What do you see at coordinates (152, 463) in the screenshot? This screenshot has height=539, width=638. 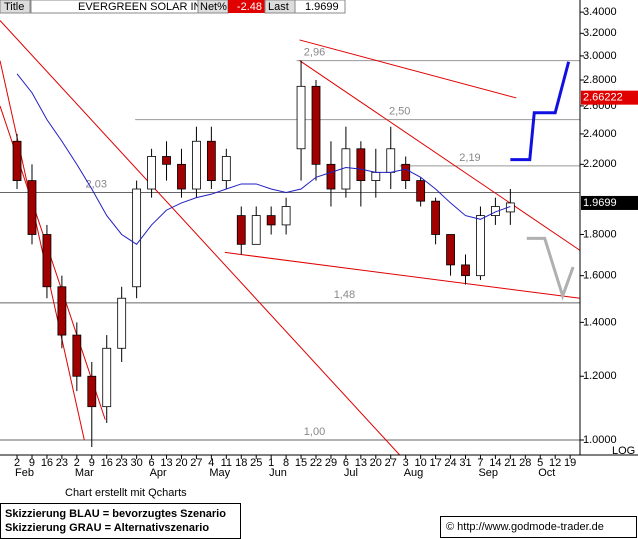 I see `x-tick-label: 6` at bounding box center [152, 463].